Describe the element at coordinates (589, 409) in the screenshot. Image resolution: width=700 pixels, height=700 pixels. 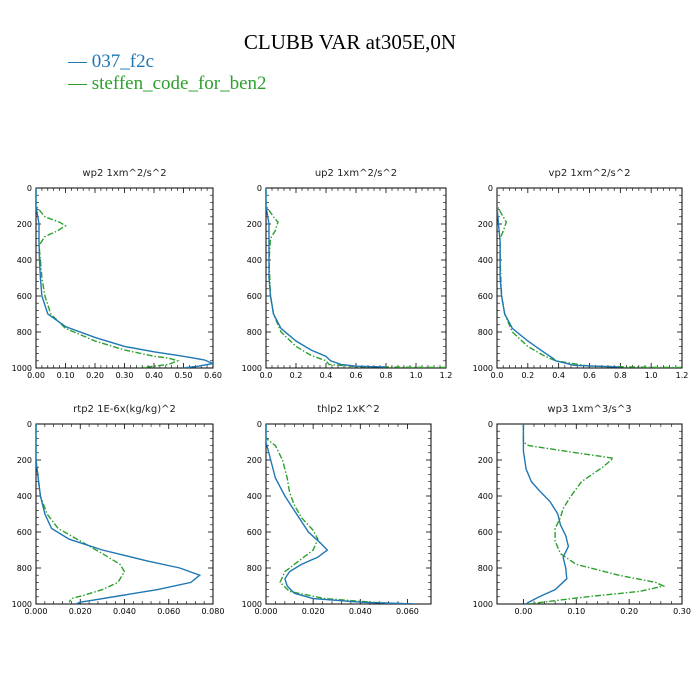
I see `panel-title: wp3 1xm^3/s^3` at that location.